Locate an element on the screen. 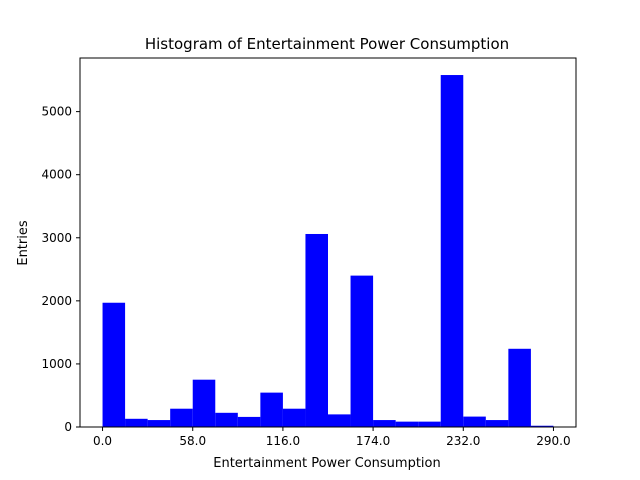 This screenshot has width=640, height=480. y-axis-label: Entries is located at coordinates (23, 243).